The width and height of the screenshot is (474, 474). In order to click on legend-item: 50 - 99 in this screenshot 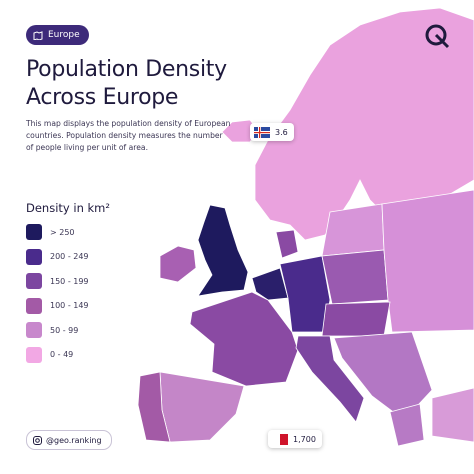, I will do `click(57, 330)`.